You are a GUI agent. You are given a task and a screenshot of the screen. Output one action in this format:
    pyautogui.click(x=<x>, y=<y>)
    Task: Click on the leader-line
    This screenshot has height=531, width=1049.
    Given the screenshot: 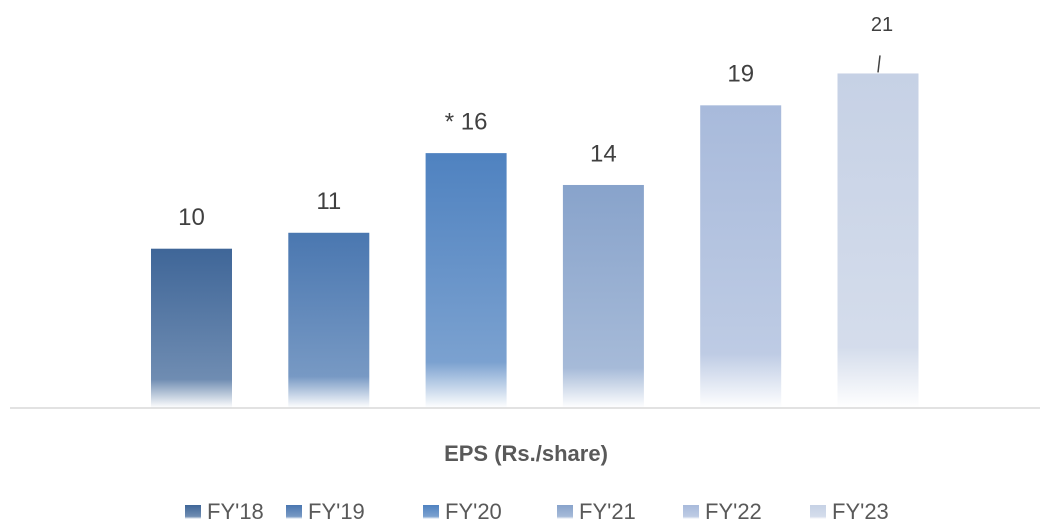 What is the action you would take?
    pyautogui.click(x=879, y=64)
    